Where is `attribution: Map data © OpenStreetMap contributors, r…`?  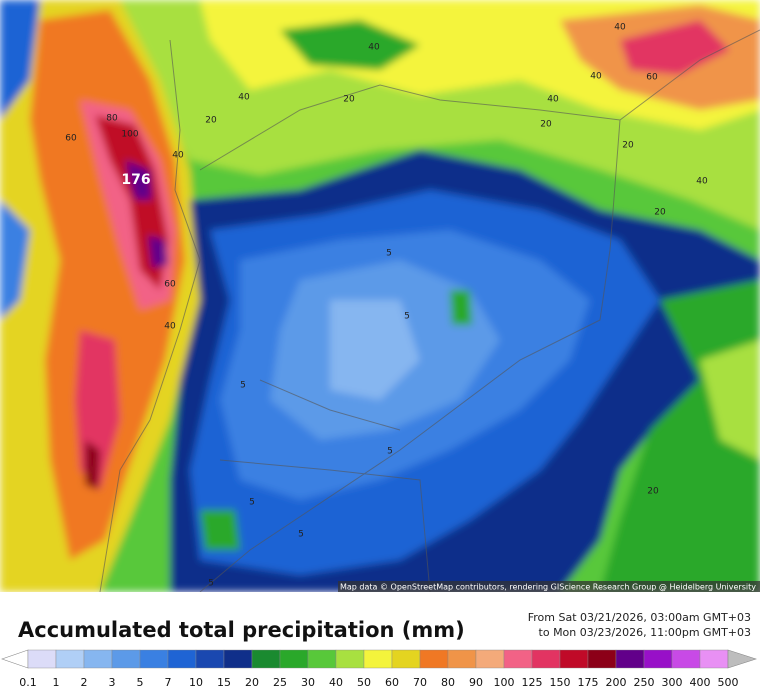 attribution: Map data © OpenStreetMap contributors, r… is located at coordinates (548, 587).